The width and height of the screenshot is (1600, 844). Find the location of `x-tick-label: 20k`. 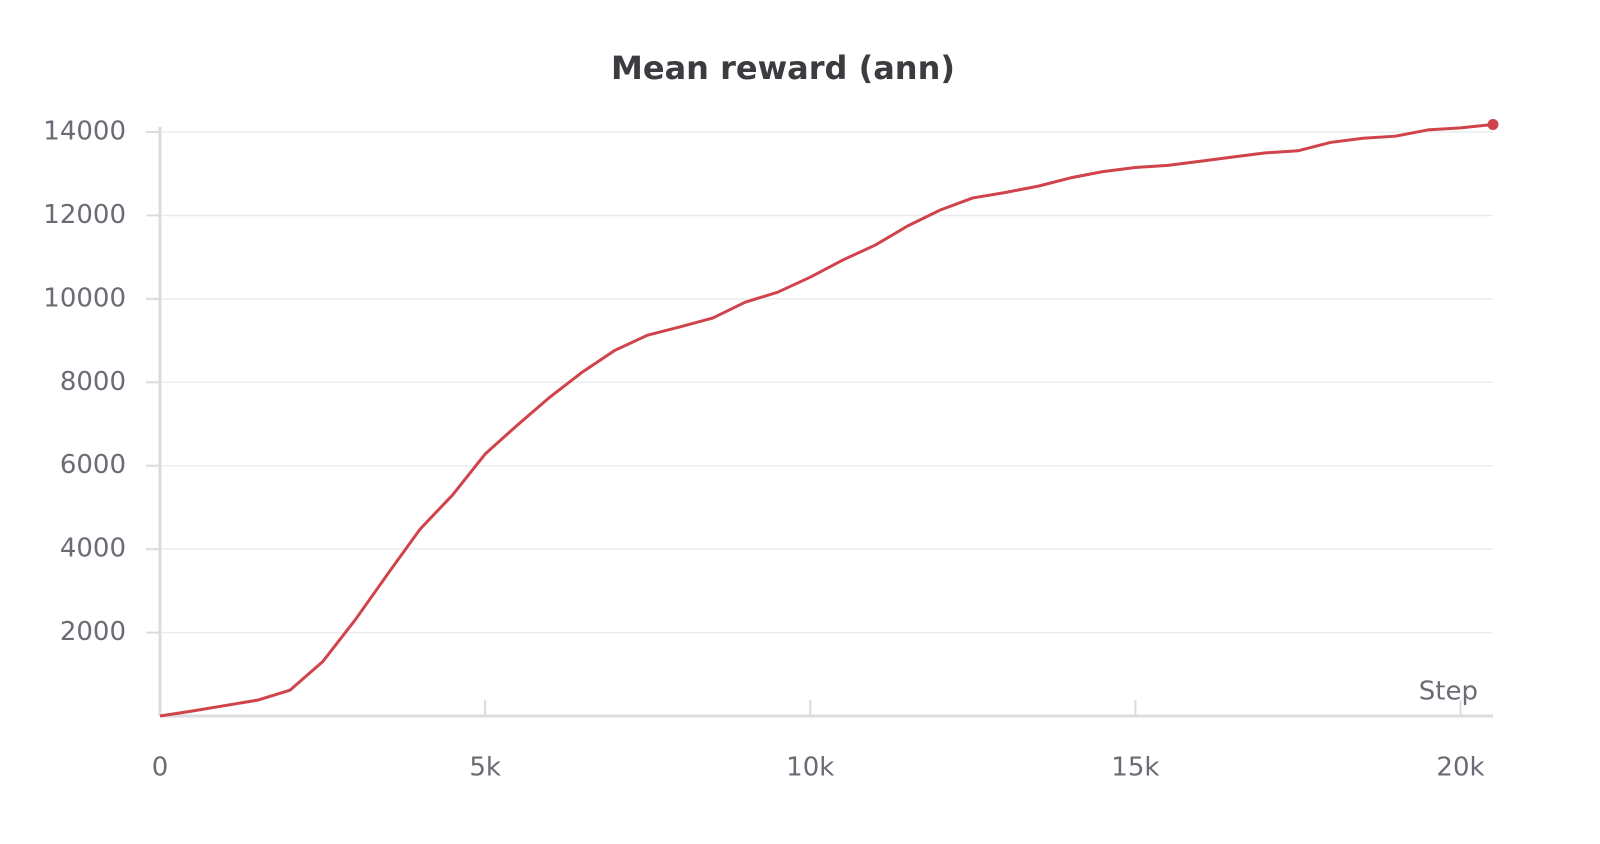

x-tick-label: 20k is located at coordinates (1460, 768).